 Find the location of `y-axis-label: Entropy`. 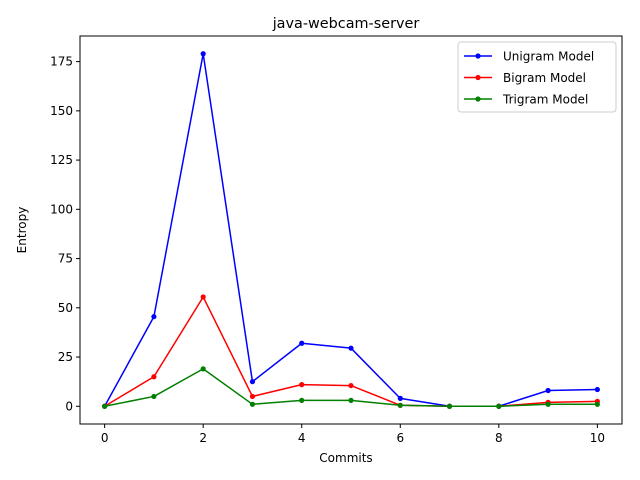

y-axis-label: Entropy is located at coordinates (22, 230).